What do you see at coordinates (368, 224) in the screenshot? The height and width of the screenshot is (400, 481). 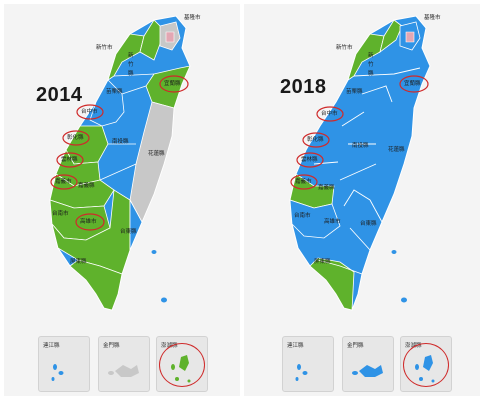 I see `label-taitung-2018: 台東縣` at bounding box center [368, 224].